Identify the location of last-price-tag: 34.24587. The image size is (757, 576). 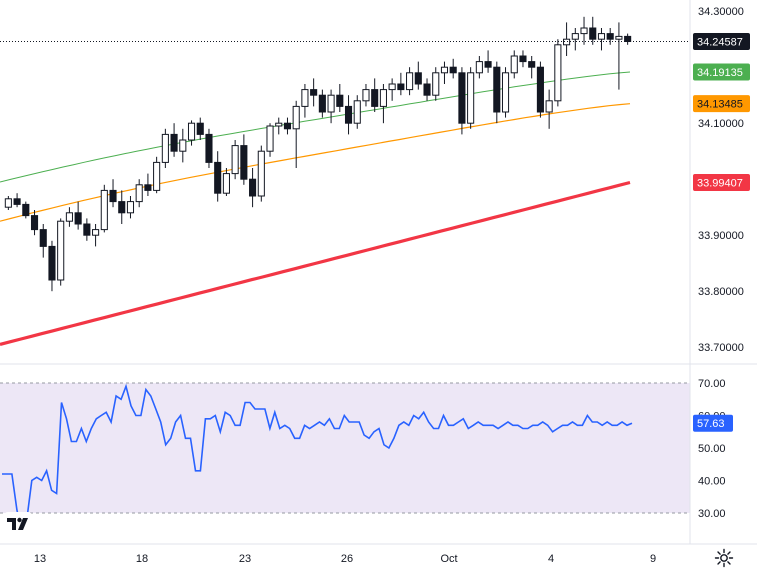
(721, 42).